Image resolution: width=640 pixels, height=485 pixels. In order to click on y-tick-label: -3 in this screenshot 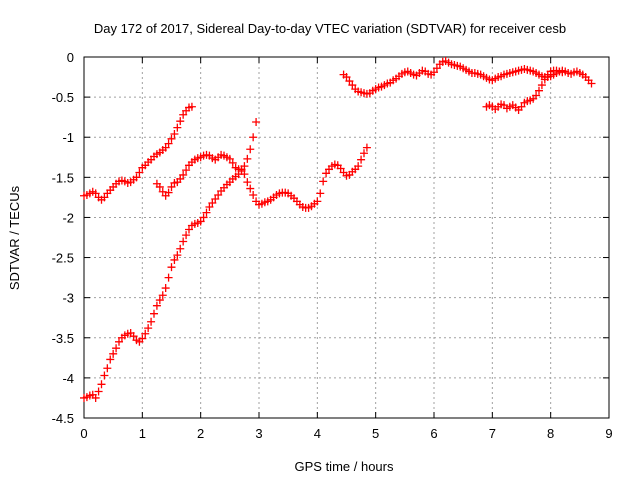, I will do `click(68, 298)`.